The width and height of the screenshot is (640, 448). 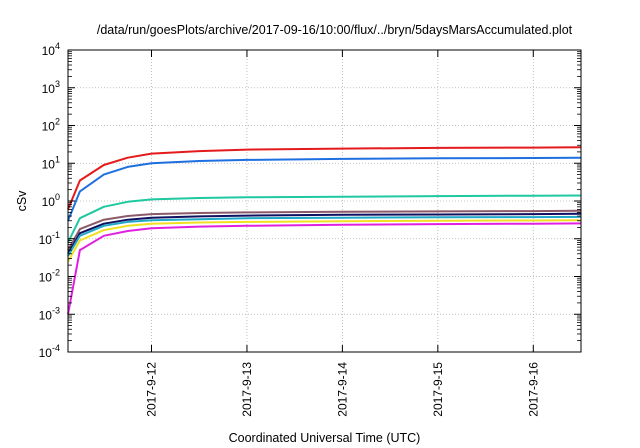 I want to click on y-tick-exponent: -1, so click(x=56, y=235).